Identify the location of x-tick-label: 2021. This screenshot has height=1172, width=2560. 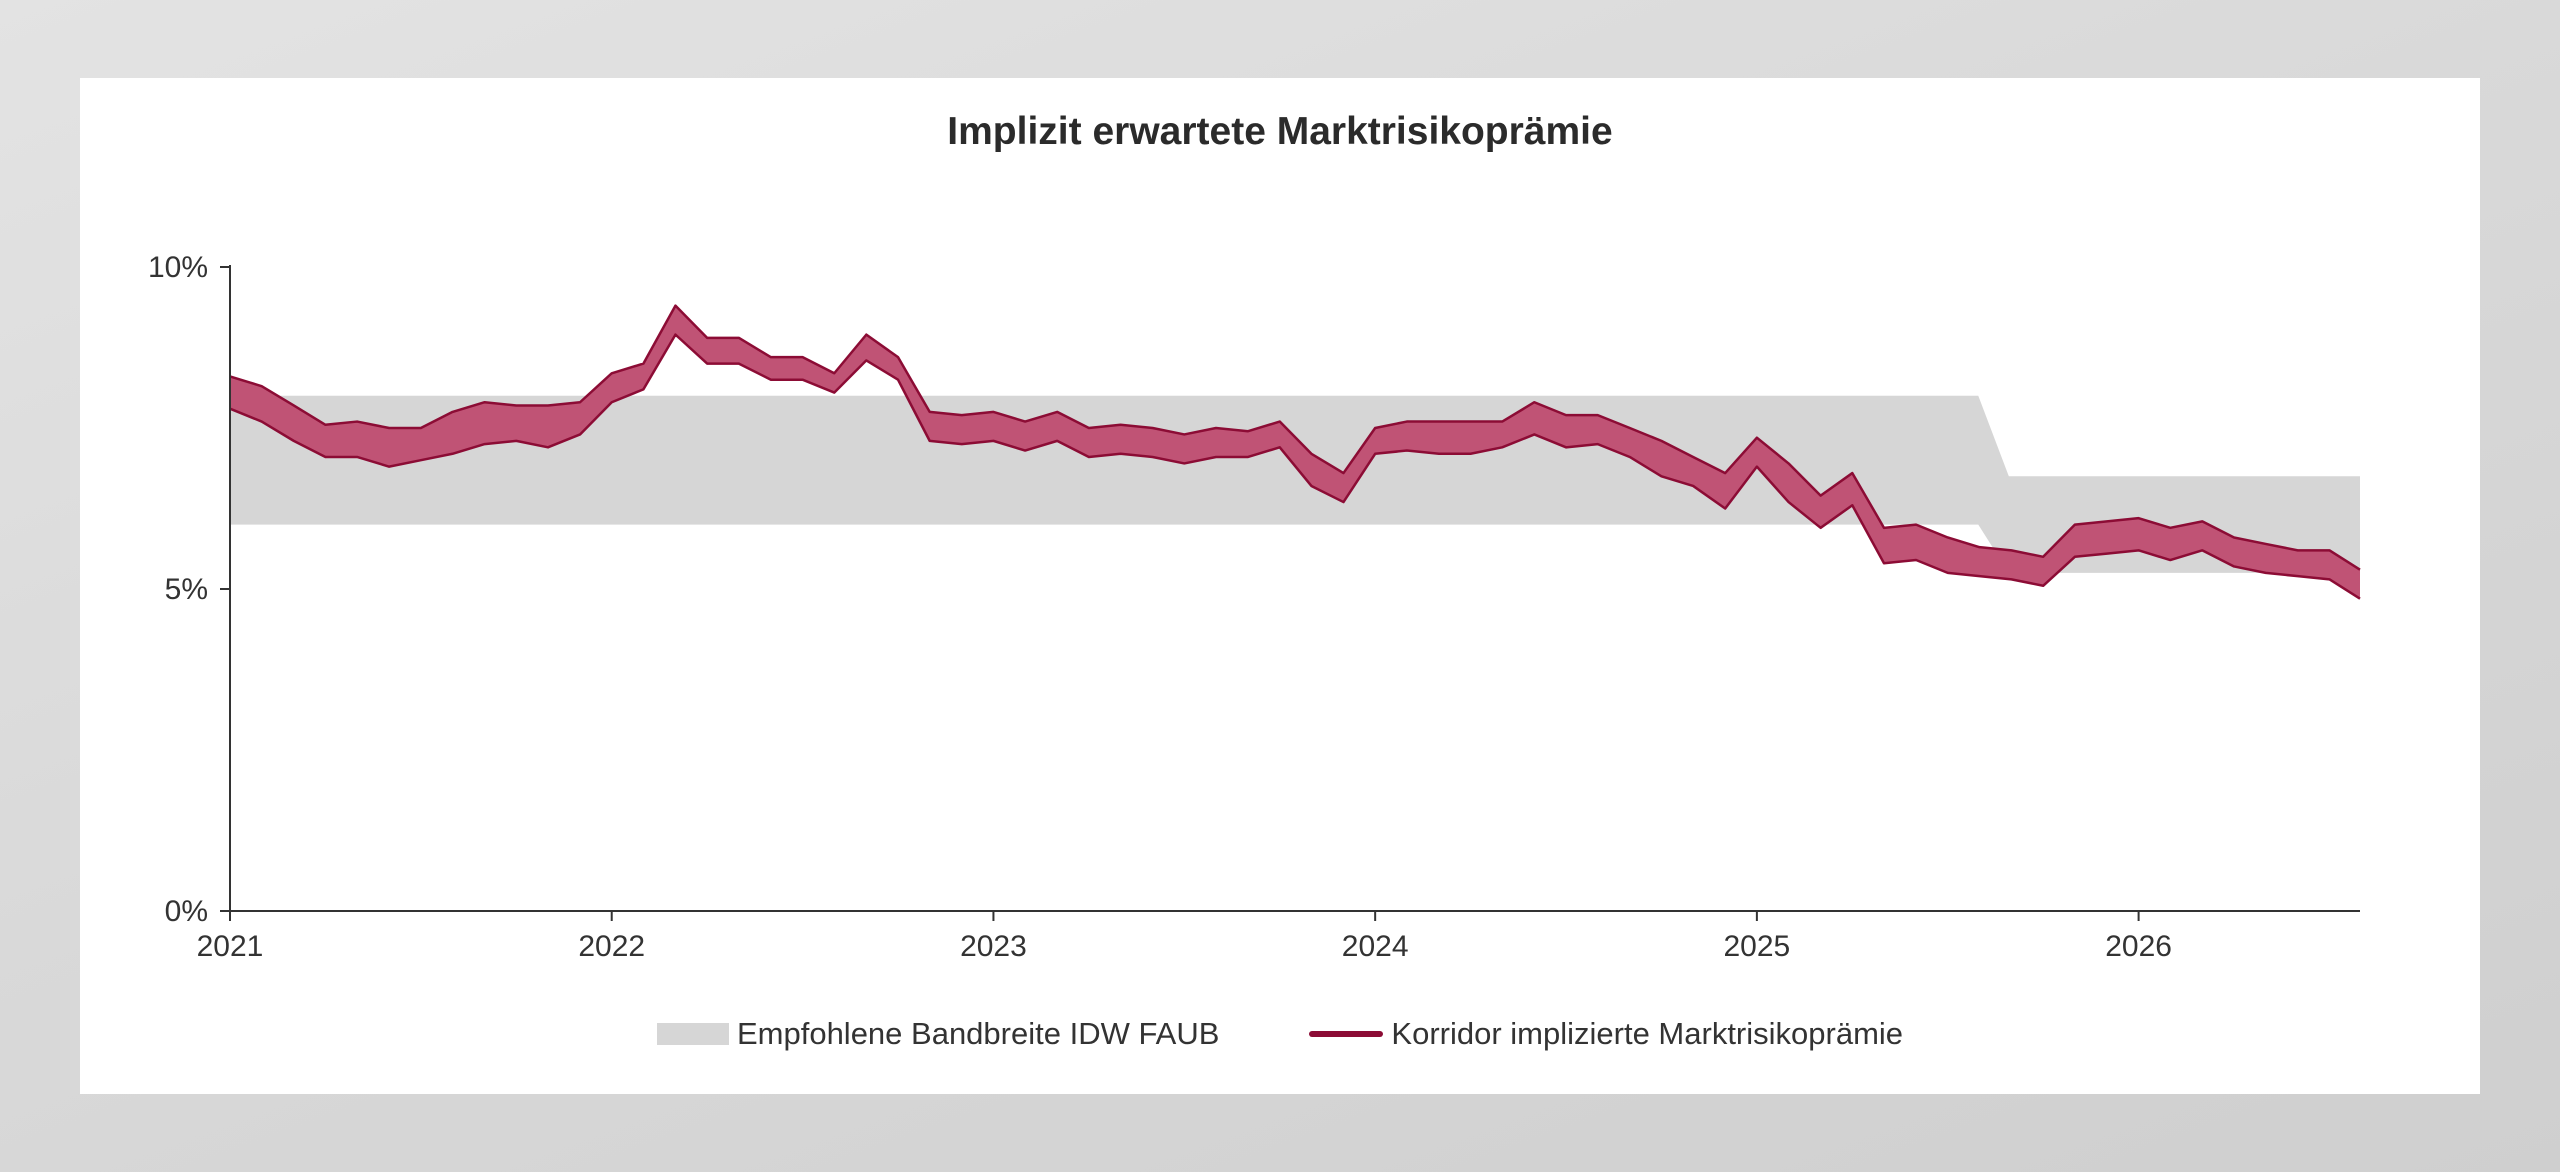
(230, 946).